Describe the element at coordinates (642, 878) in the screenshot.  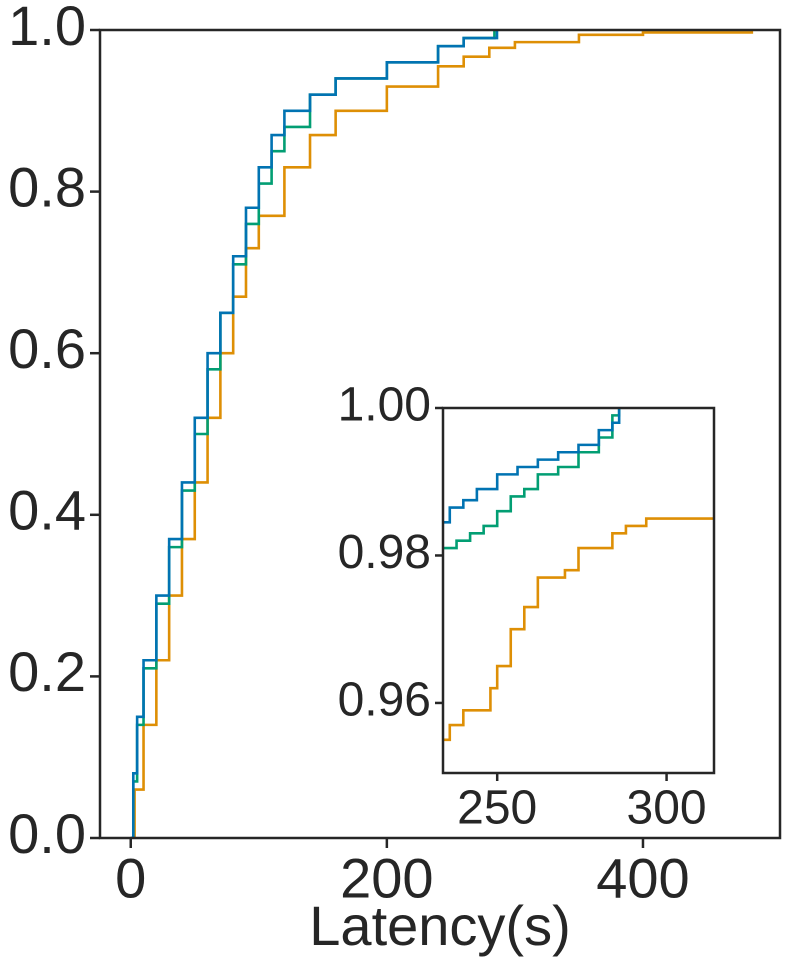
I see `x-tick-label: 400` at that location.